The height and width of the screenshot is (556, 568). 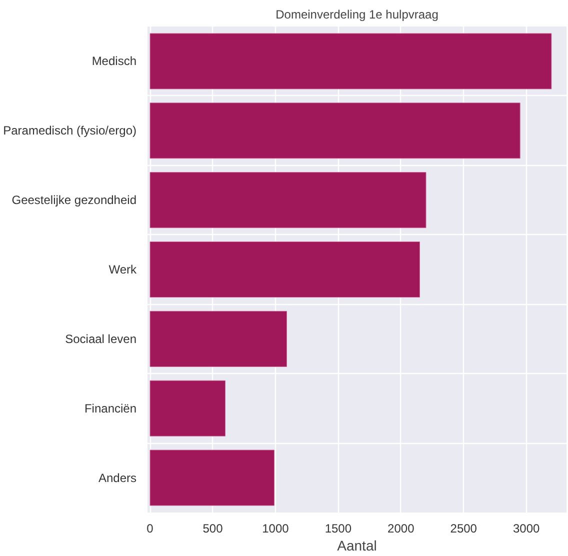 What do you see at coordinates (357, 546) in the screenshot?
I see `x-axis-title: Aantal` at bounding box center [357, 546].